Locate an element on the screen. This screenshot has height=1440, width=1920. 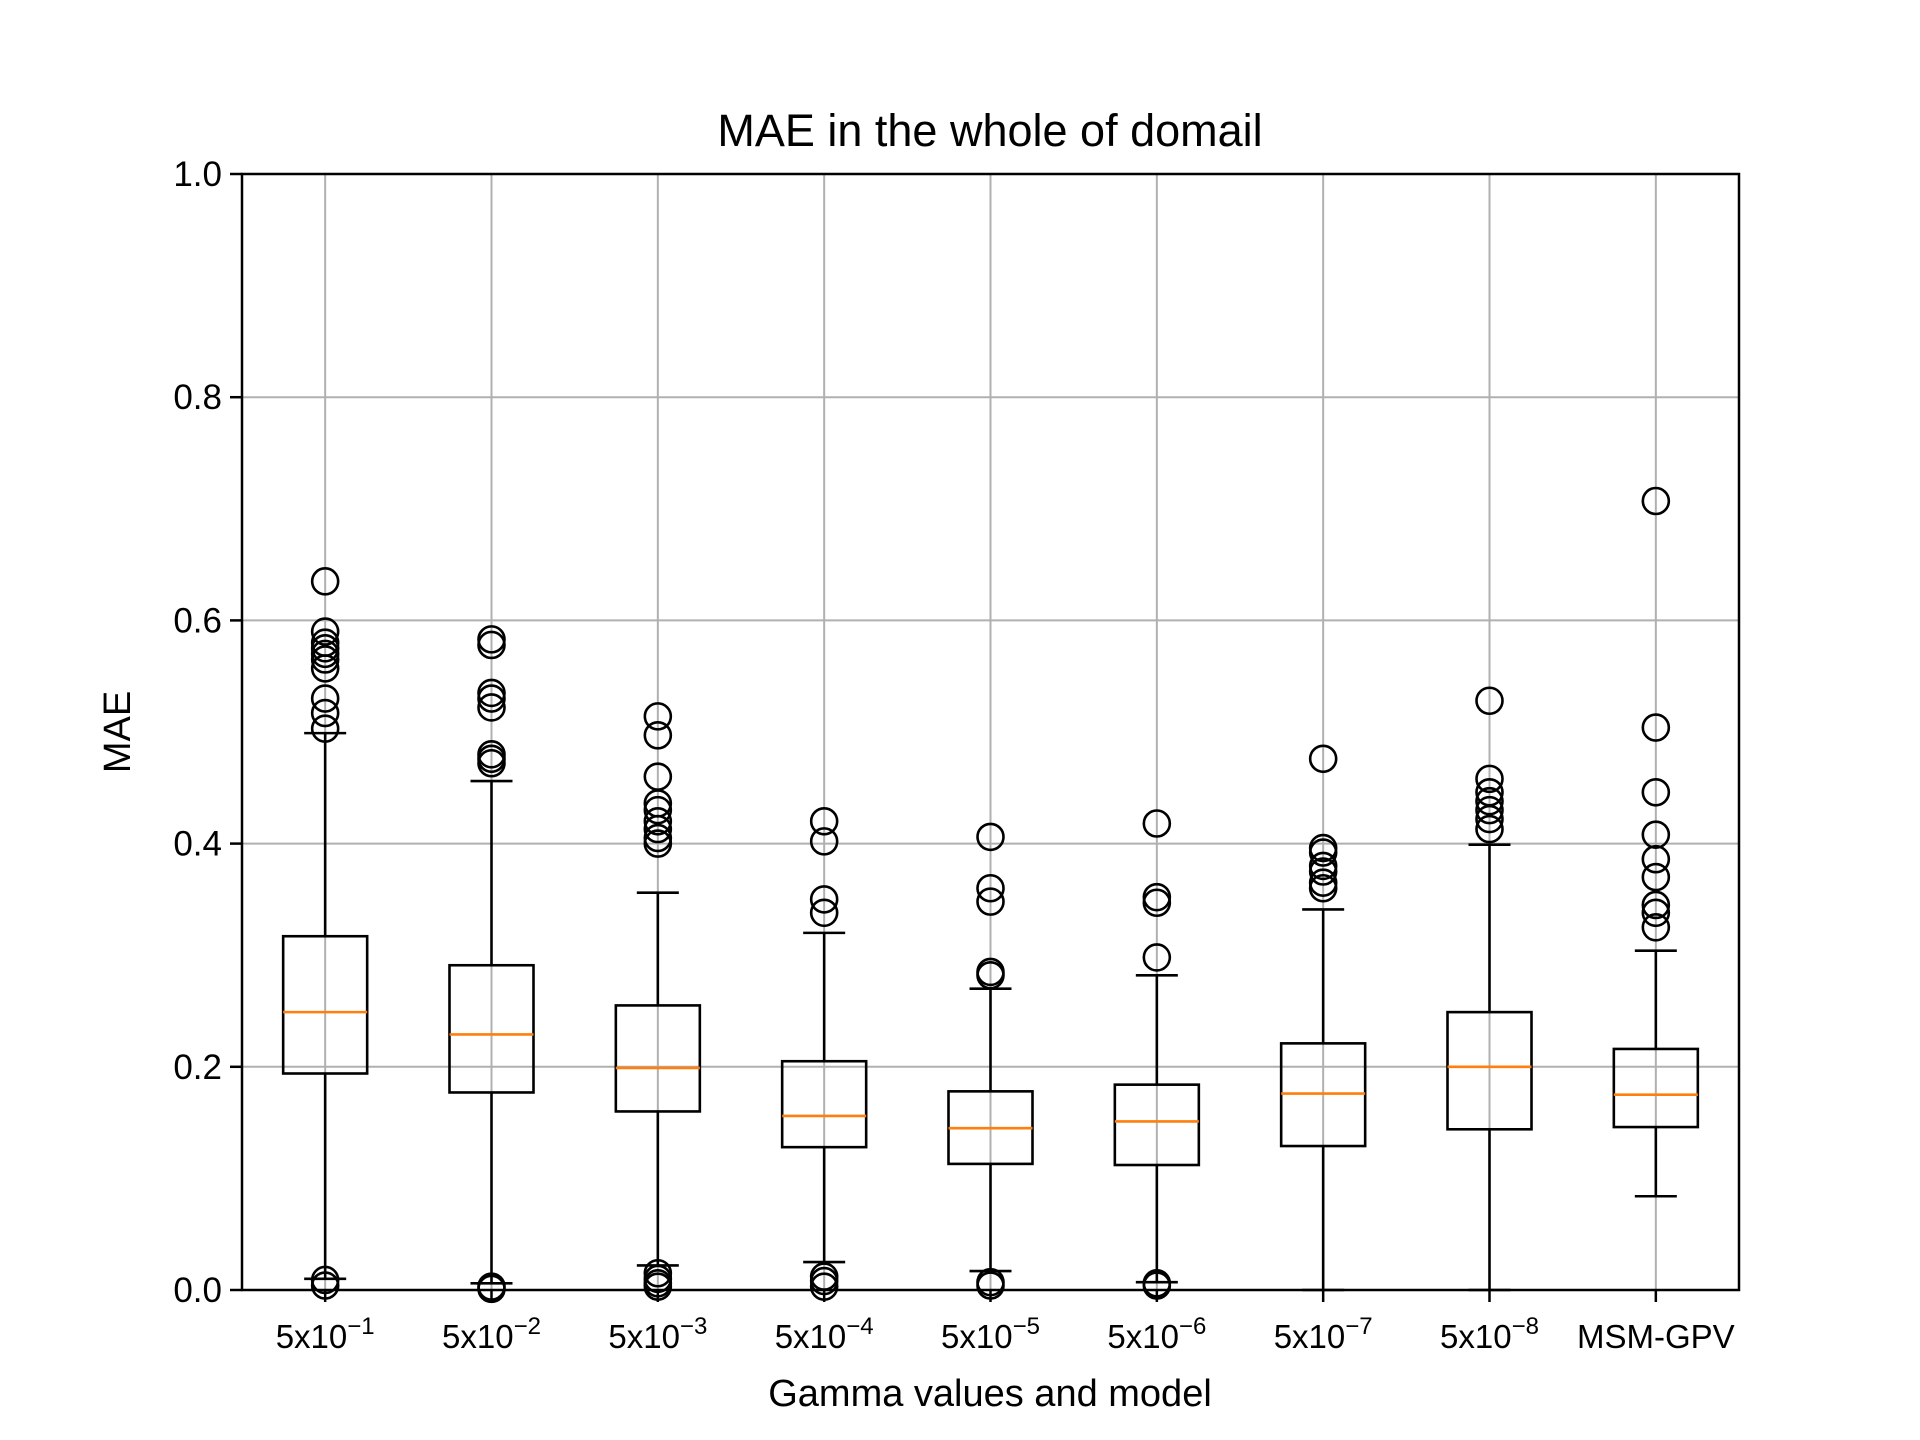
y-tick-label: 0.0 is located at coordinates (197, 1290).